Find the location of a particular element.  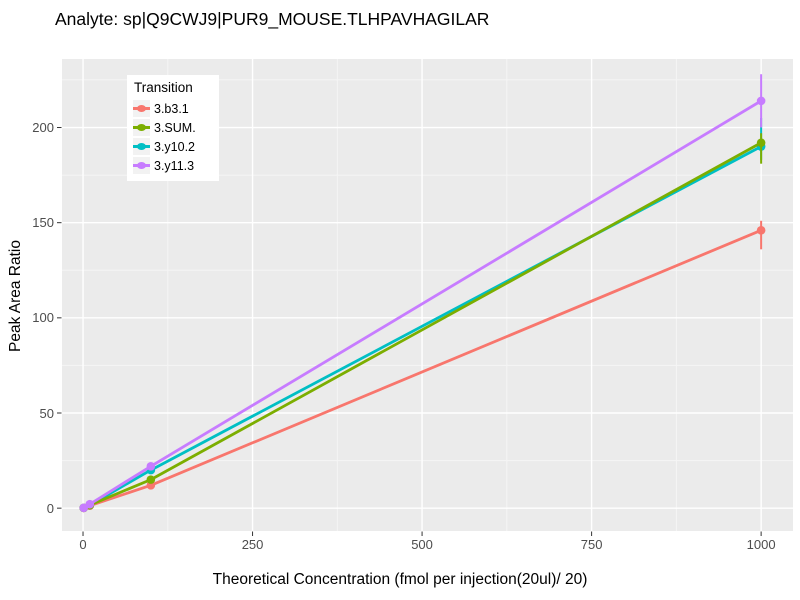

legend-entry: 3.SUM. is located at coordinates (173, 127).